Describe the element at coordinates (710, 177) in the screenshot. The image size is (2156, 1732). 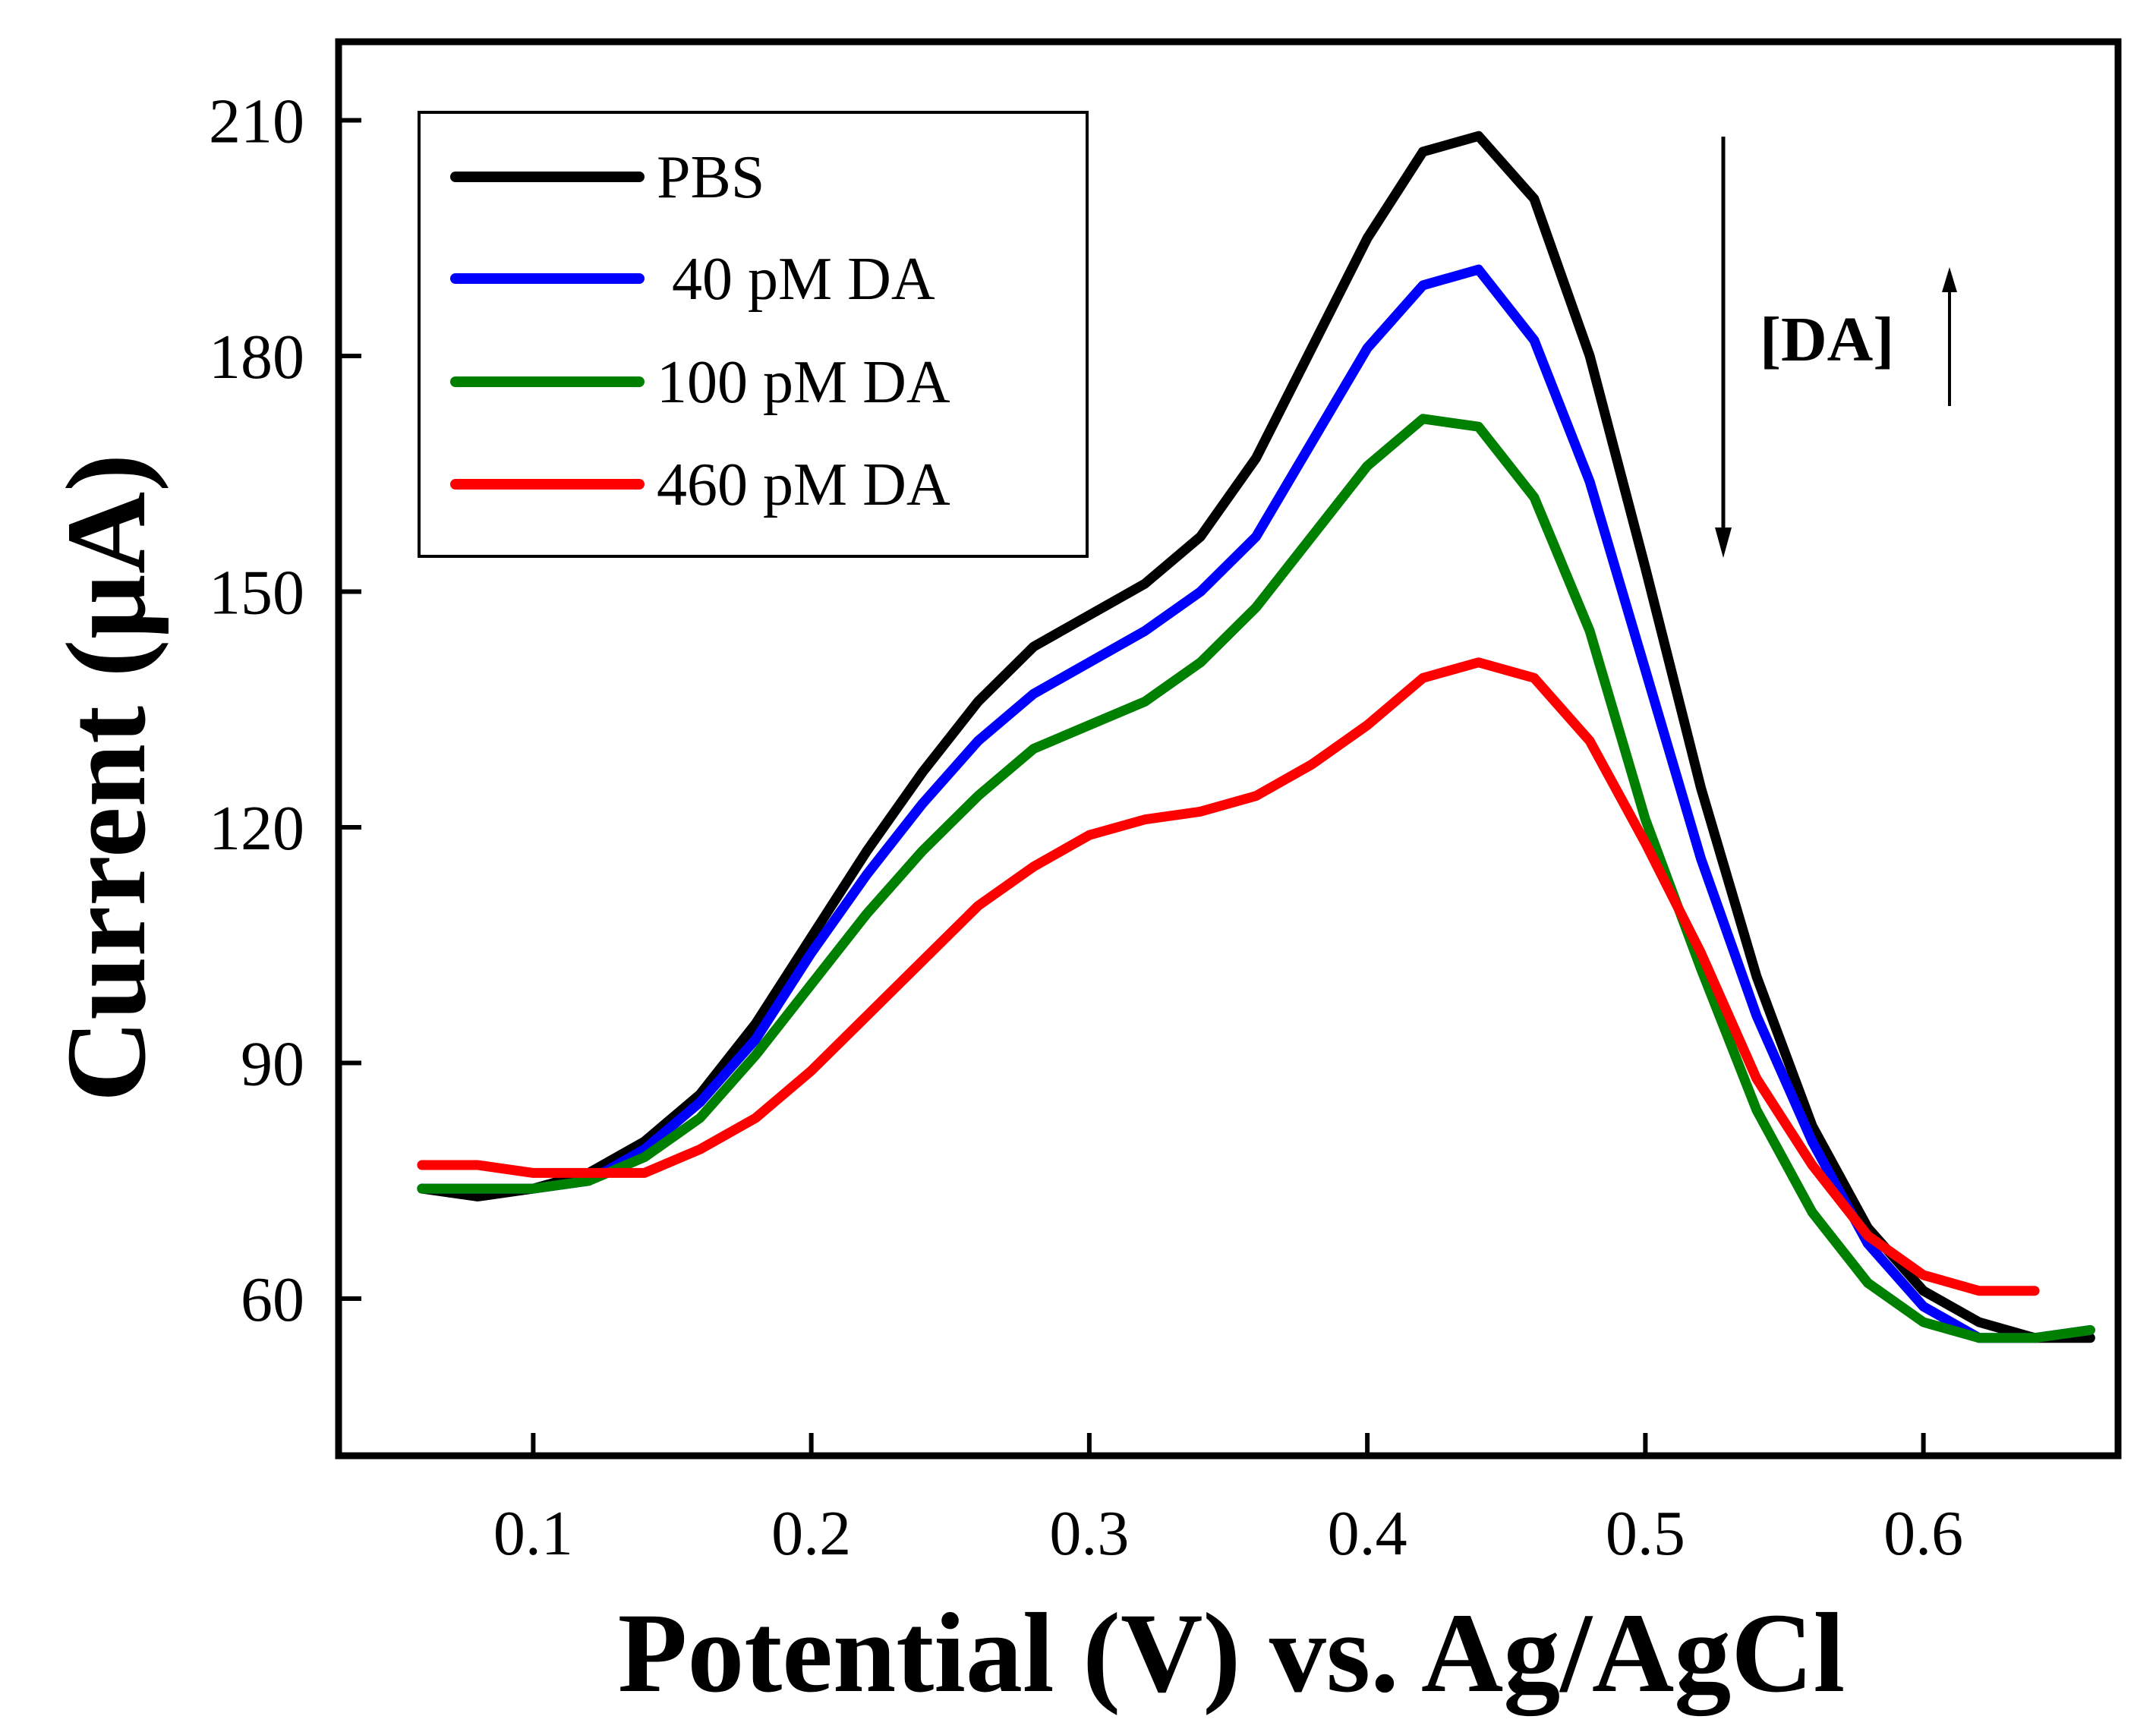
I see `legend-label-0: PBS` at that location.